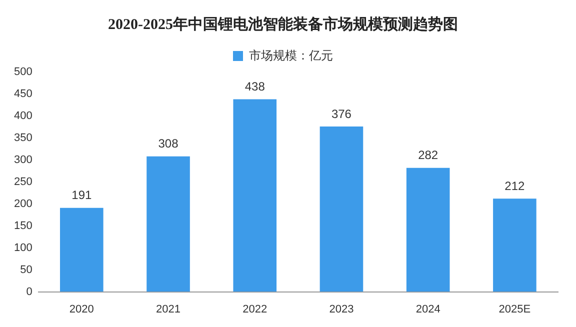  I want to click on legend-label: 市场规模：亿元, so click(291, 55).